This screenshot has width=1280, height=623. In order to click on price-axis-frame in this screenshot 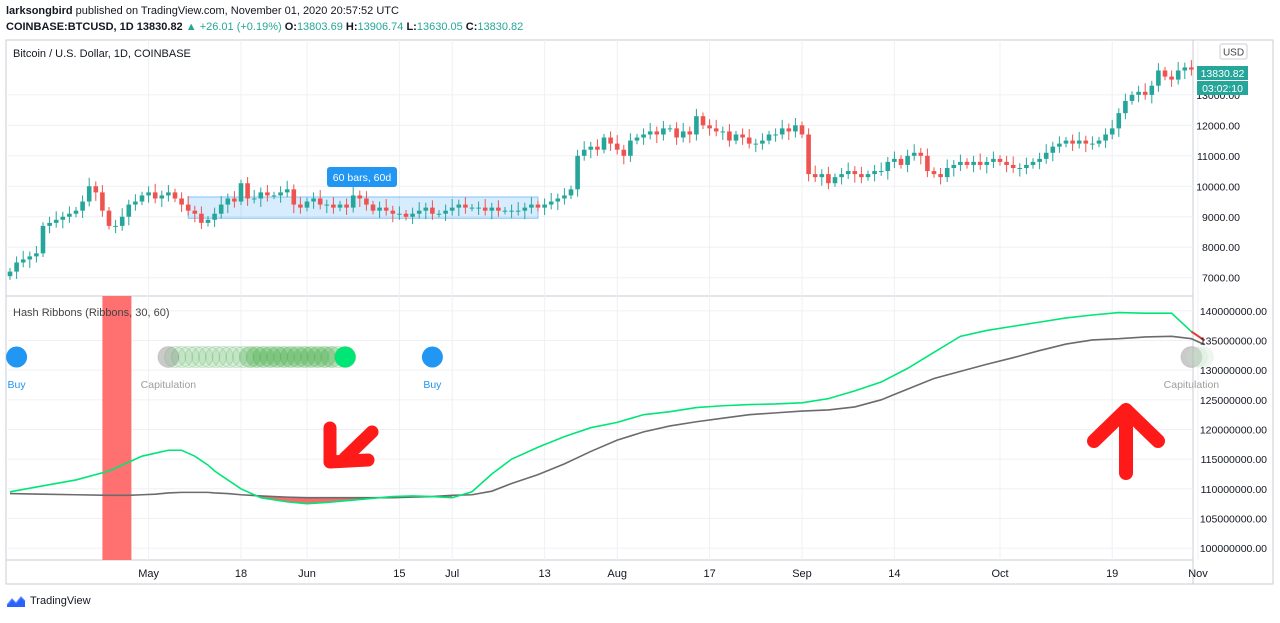, I will do `click(1233, 312)`.